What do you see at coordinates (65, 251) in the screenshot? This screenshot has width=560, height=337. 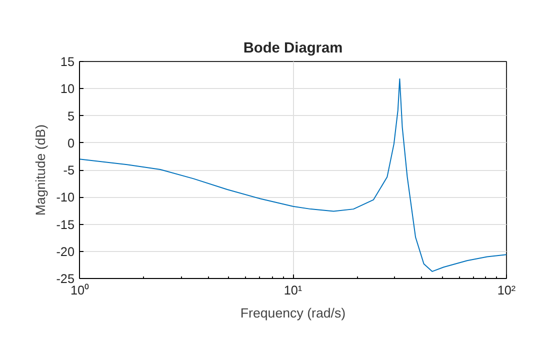 I see `y-tick-label: -20` at bounding box center [65, 251].